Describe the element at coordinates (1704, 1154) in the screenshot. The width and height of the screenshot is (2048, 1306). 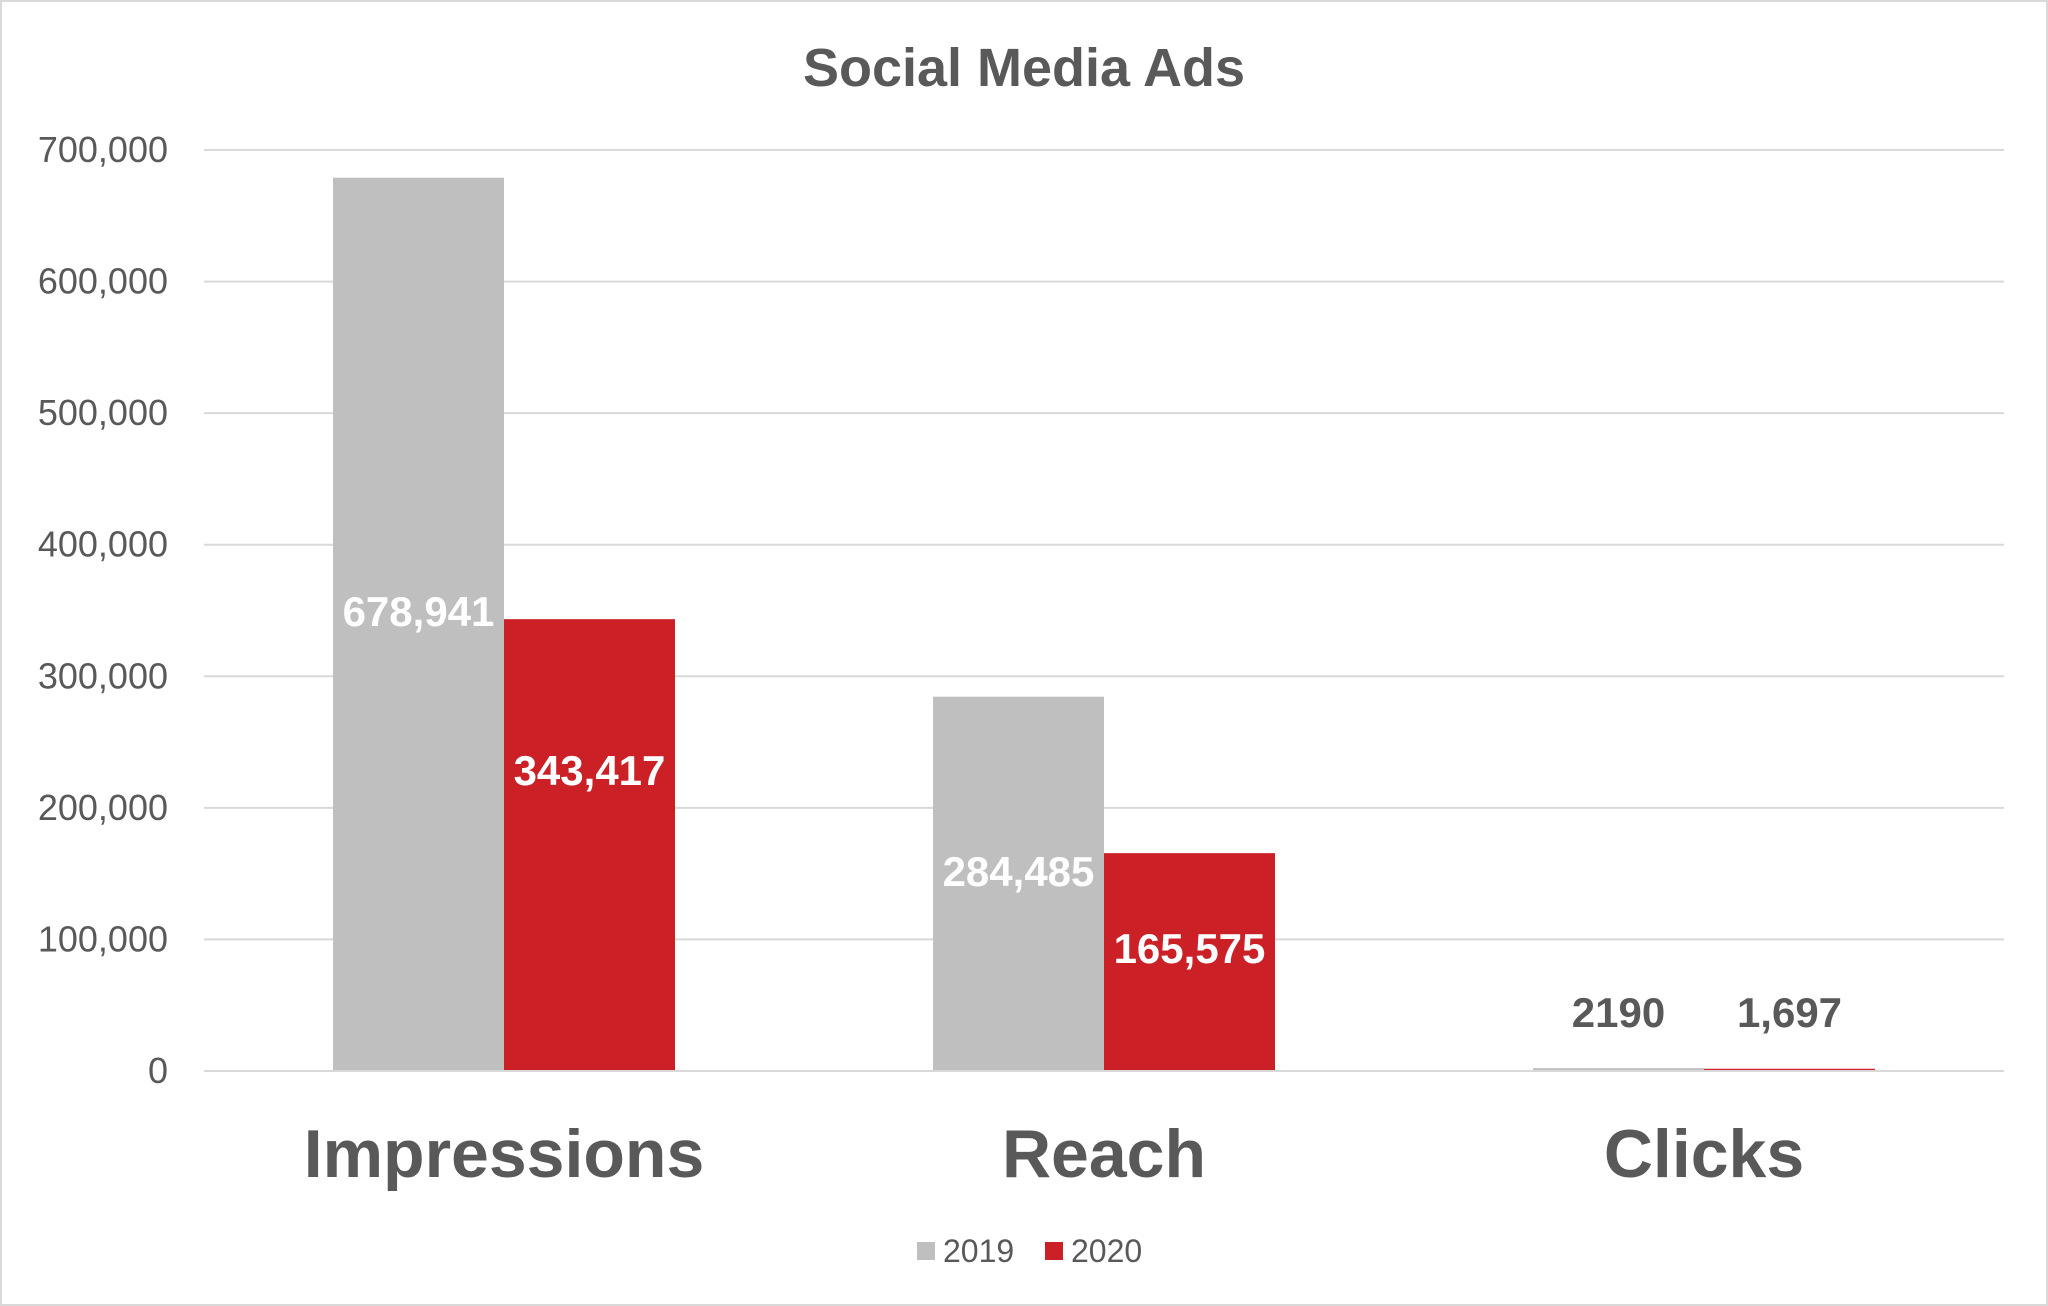
I see `x-tick-label: Clicks` at that location.